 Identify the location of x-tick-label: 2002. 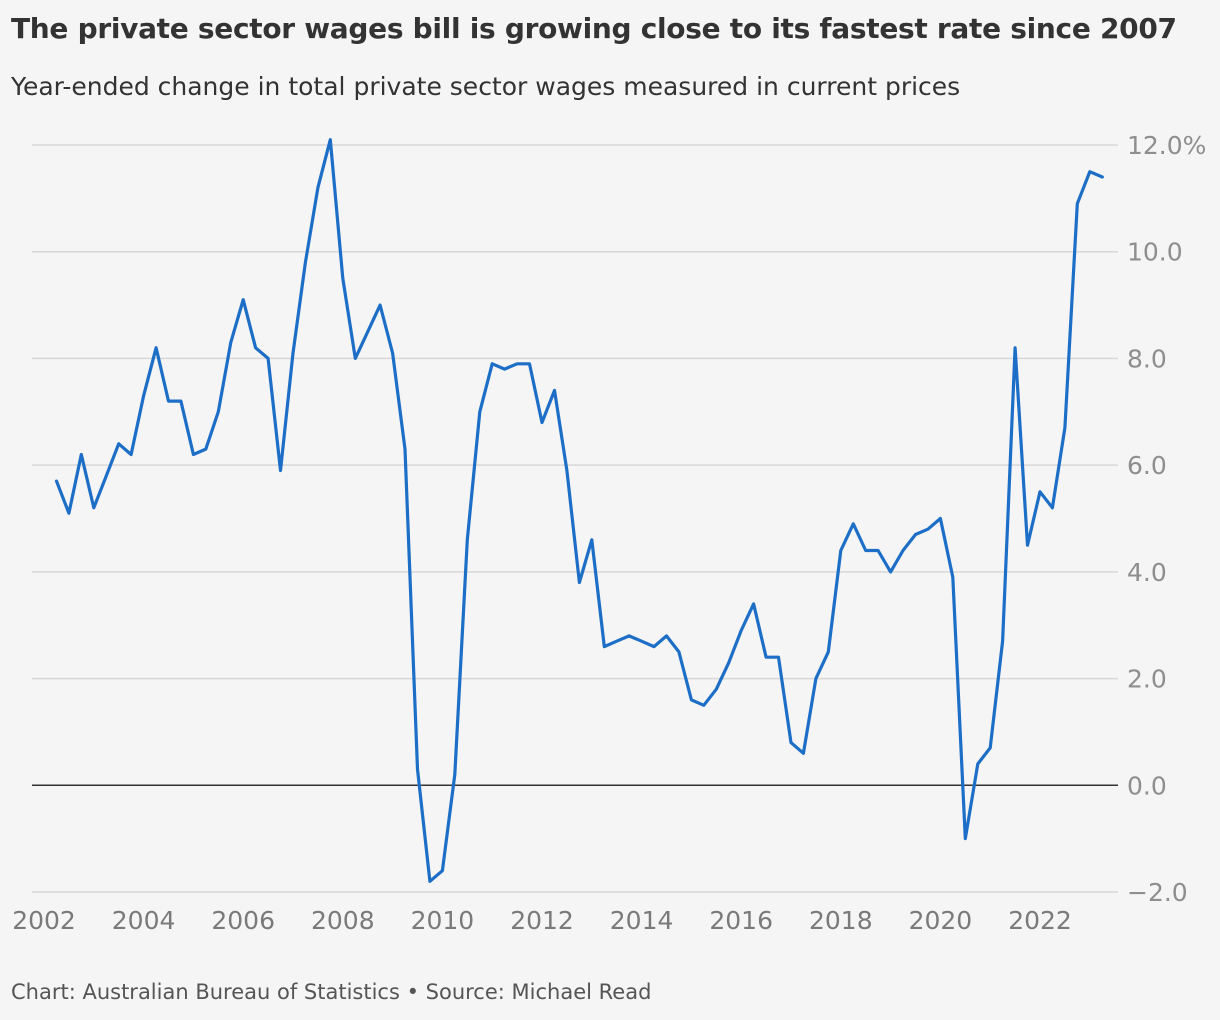
(44, 920).